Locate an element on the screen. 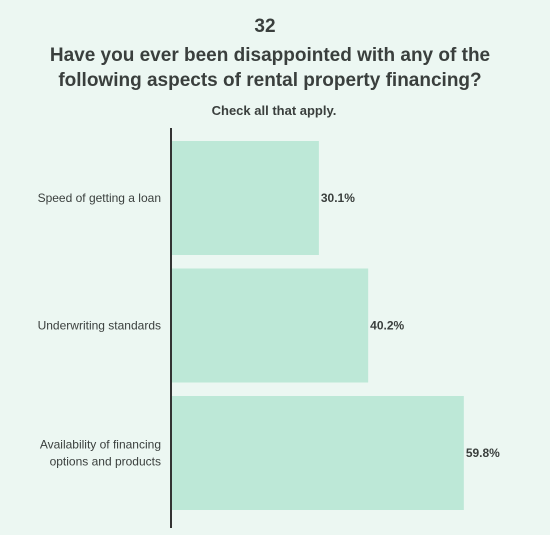 The width and height of the screenshot is (550, 535). value-label-2: 59.8% is located at coordinates (483, 453).